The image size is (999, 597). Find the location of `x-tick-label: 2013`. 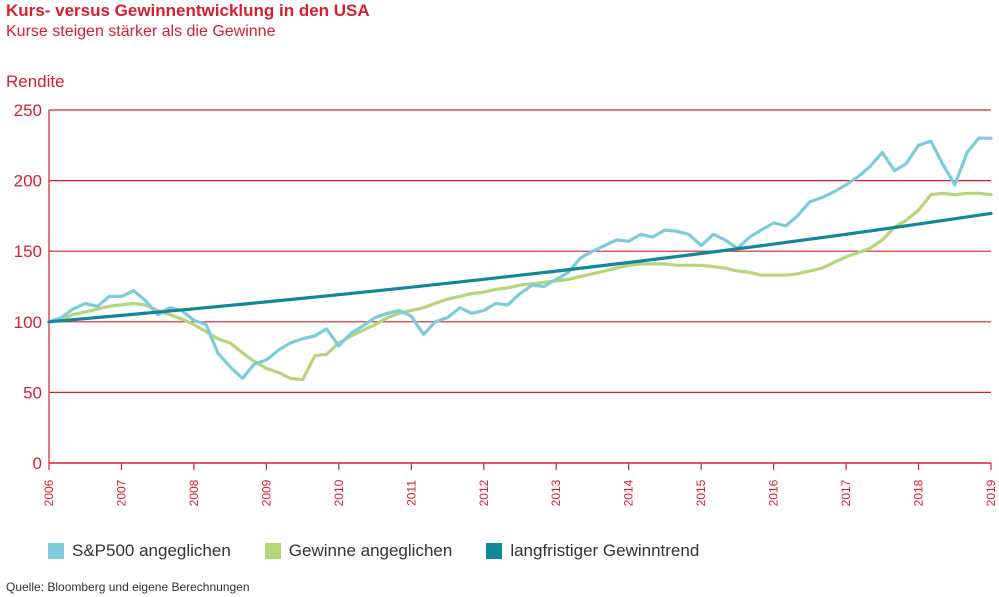

x-tick-label: 2013 is located at coordinates (556, 492).